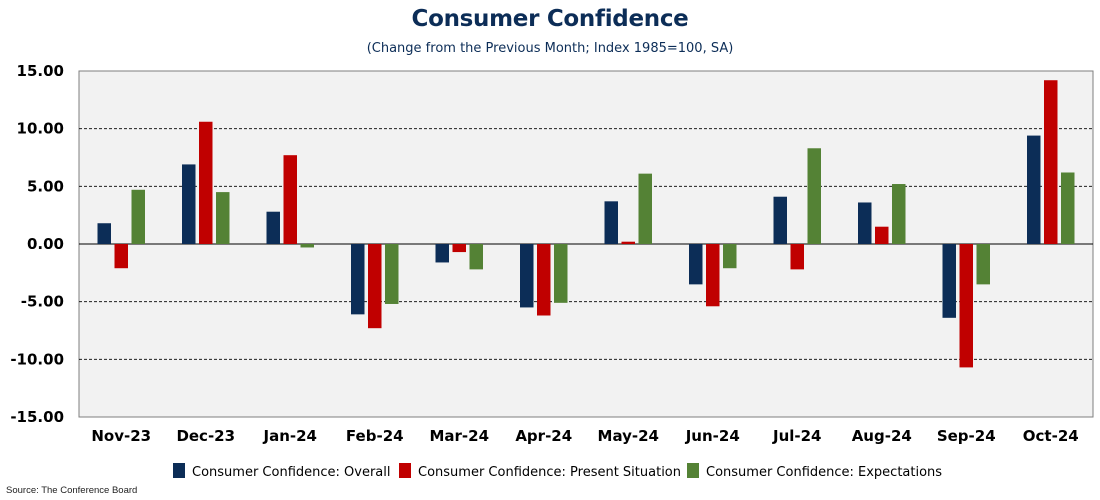 The width and height of the screenshot is (1100, 500). What do you see at coordinates (712, 436) in the screenshot?
I see `x-tick-label: Jun-24` at bounding box center [712, 436].